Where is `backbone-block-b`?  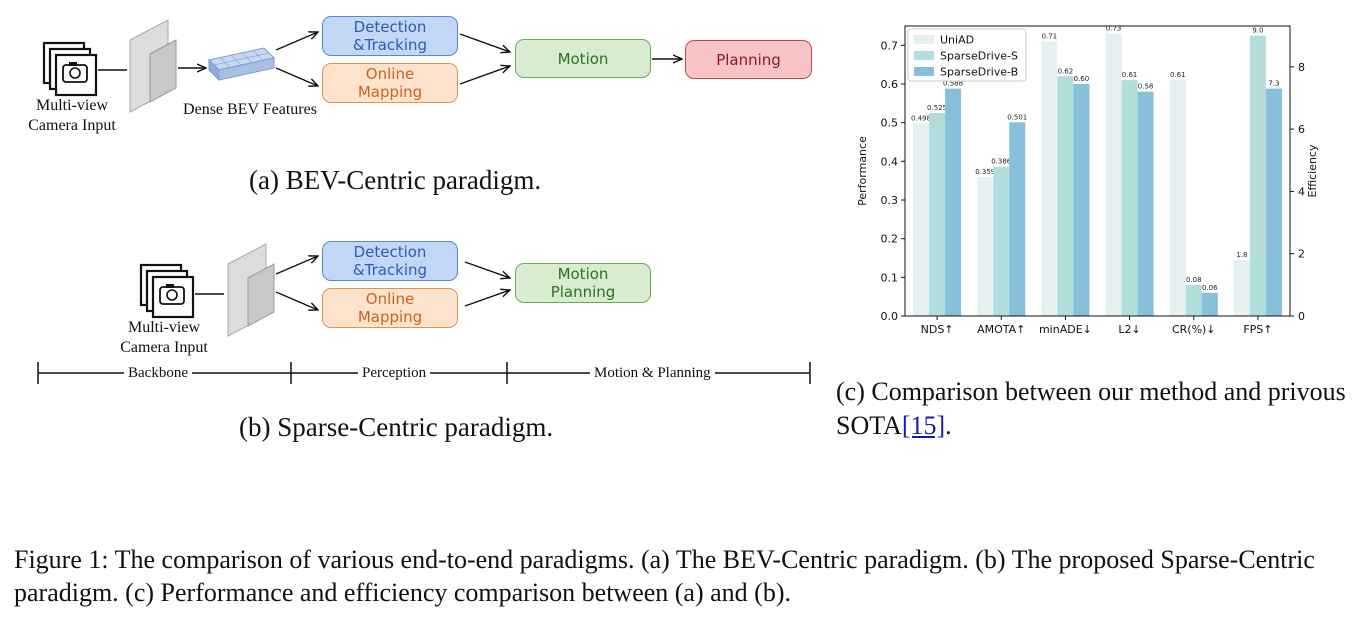
backbone-block-b is located at coordinates (251, 290).